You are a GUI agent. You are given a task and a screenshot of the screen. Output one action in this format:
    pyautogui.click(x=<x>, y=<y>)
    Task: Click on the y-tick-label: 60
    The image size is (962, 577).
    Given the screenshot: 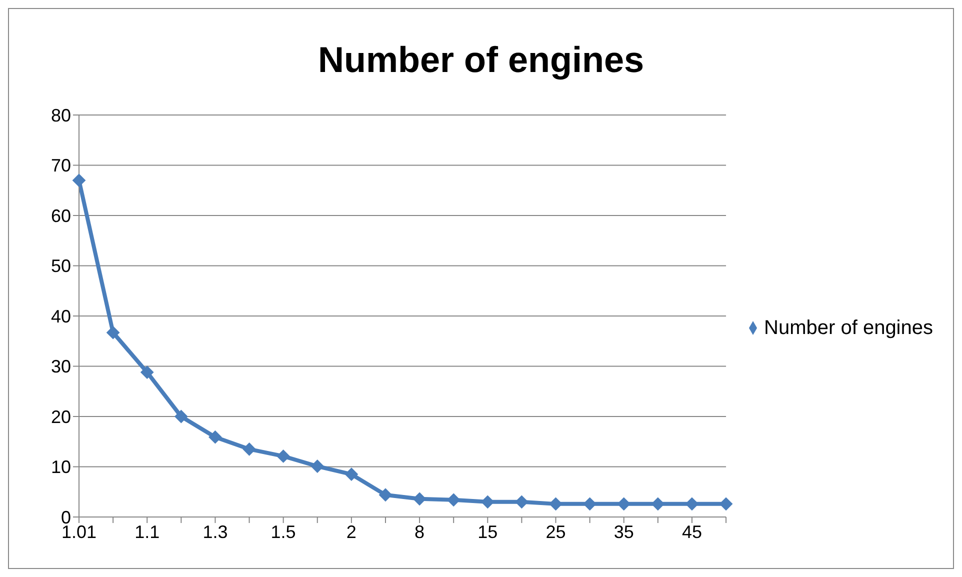 What is the action you would take?
    pyautogui.click(x=60, y=216)
    